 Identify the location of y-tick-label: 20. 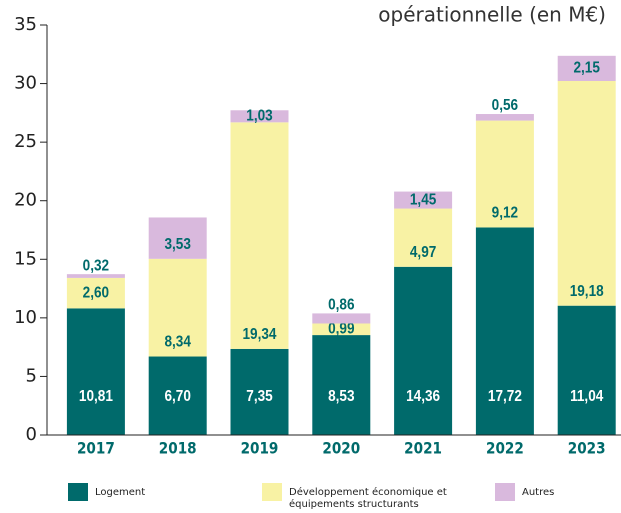
(25, 200).